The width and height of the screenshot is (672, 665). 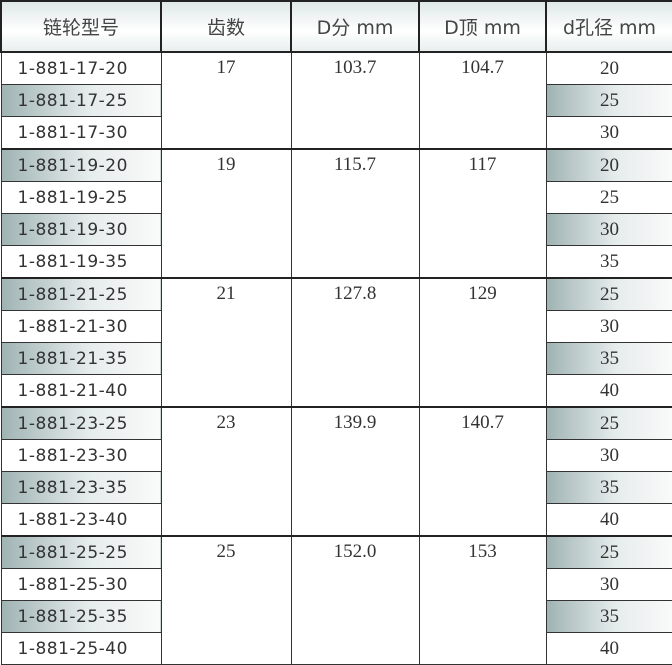 I want to click on model-cell: 1-881-21-40, so click(x=81, y=391).